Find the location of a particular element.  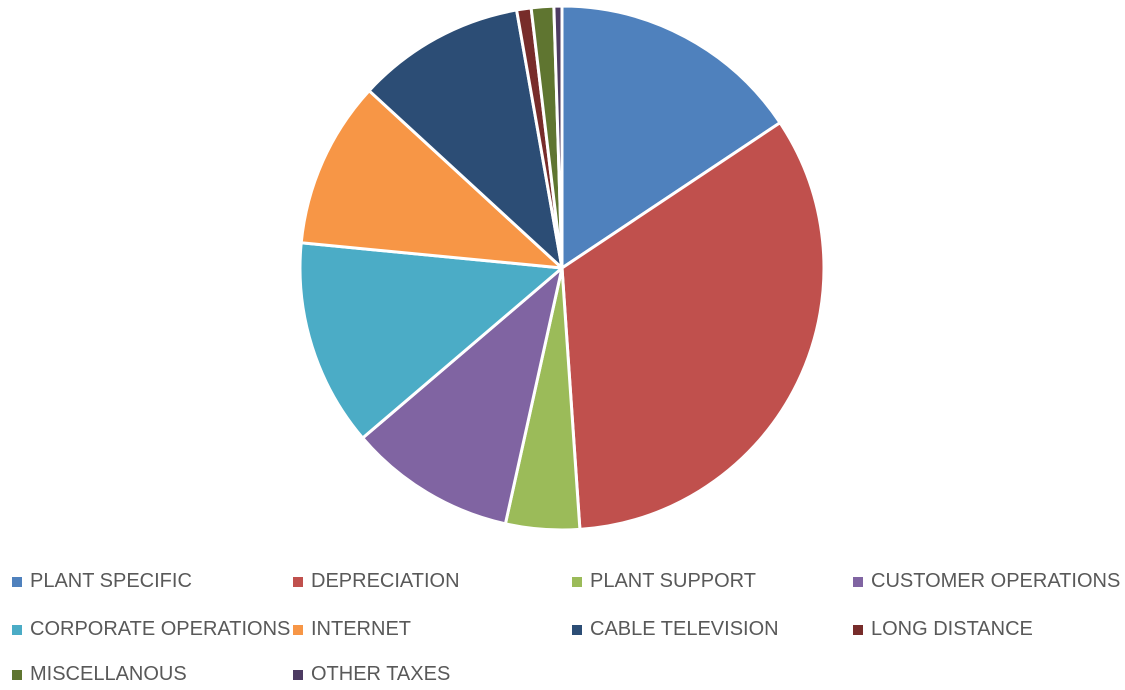

legend-item-depreciation: DEPRECIATION is located at coordinates (376, 581).